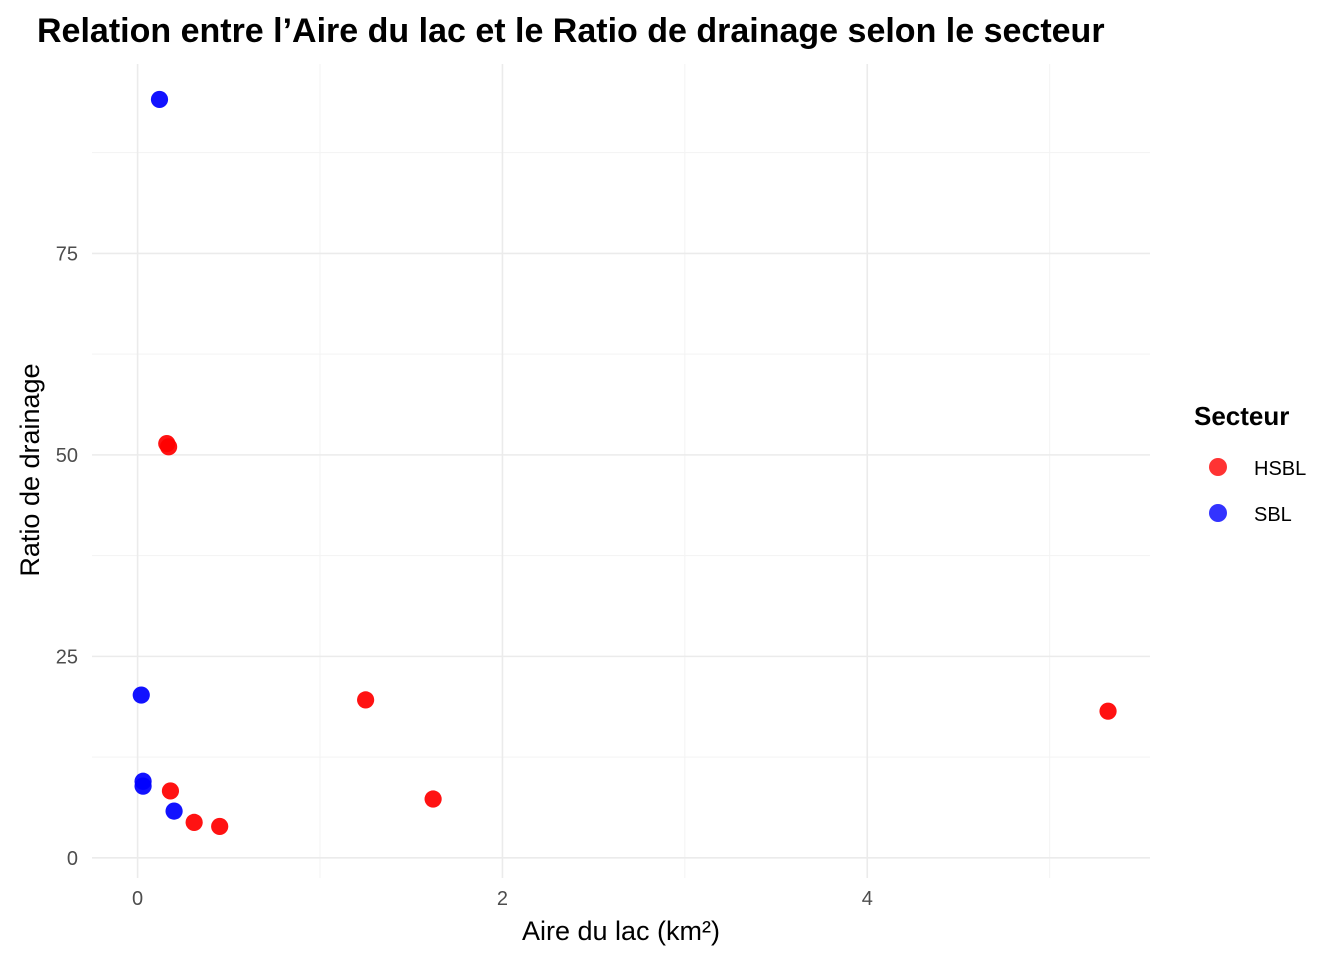  Describe the element at coordinates (67, 254) in the screenshot. I see `y-tick-label: 75` at that location.